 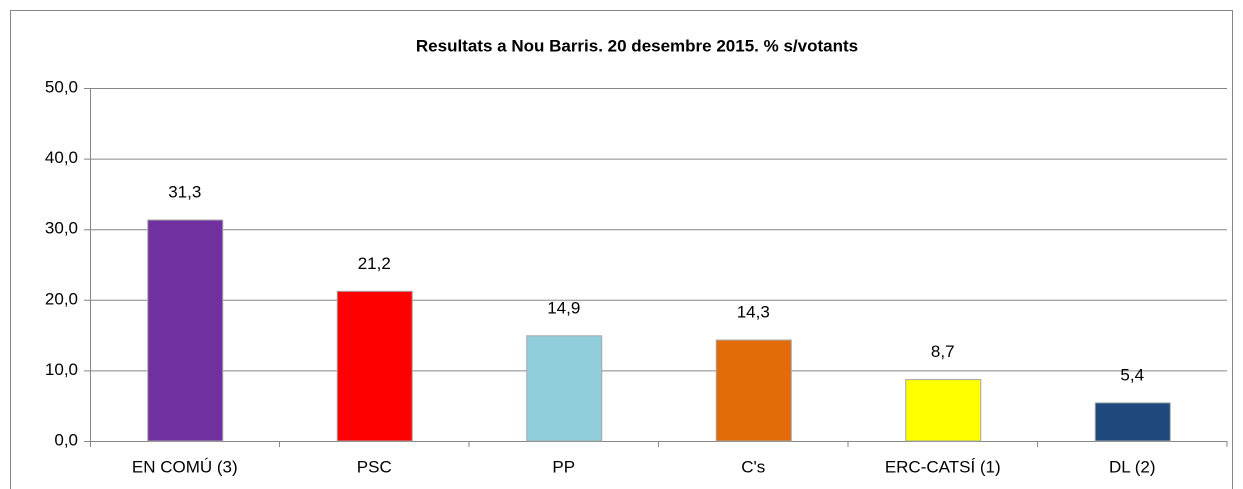 What do you see at coordinates (184, 192) in the screenshot?
I see `data-label: 31,3` at bounding box center [184, 192].